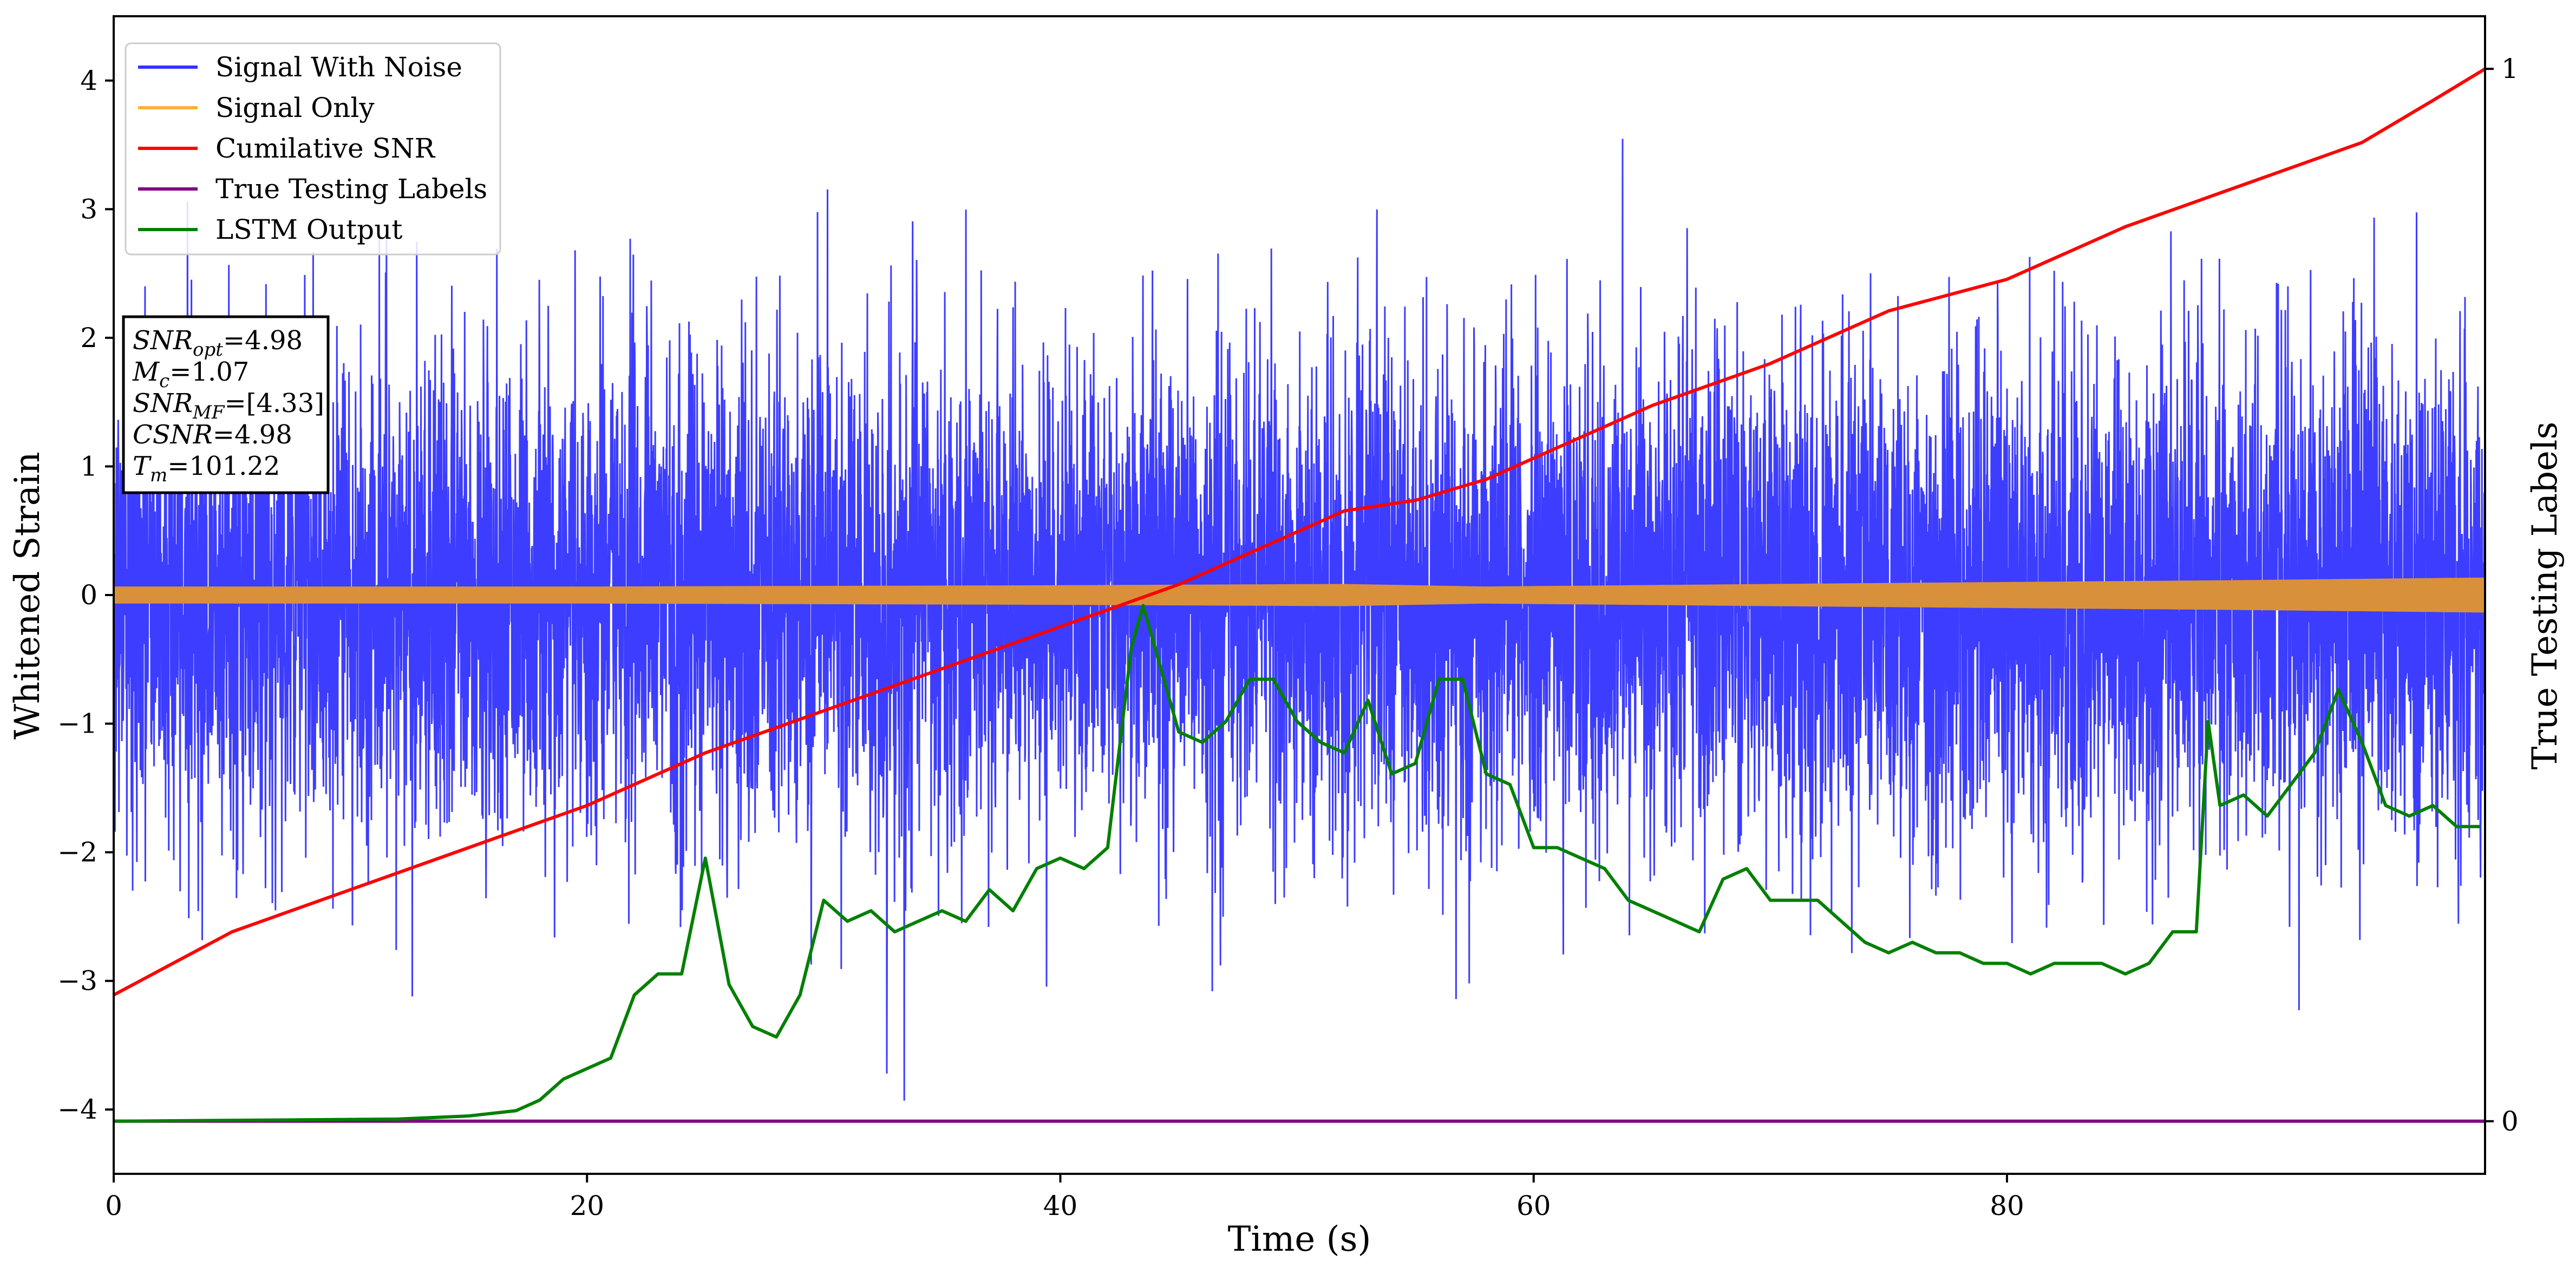  I want to click on right-tick-label: 0, so click(2510, 1121).